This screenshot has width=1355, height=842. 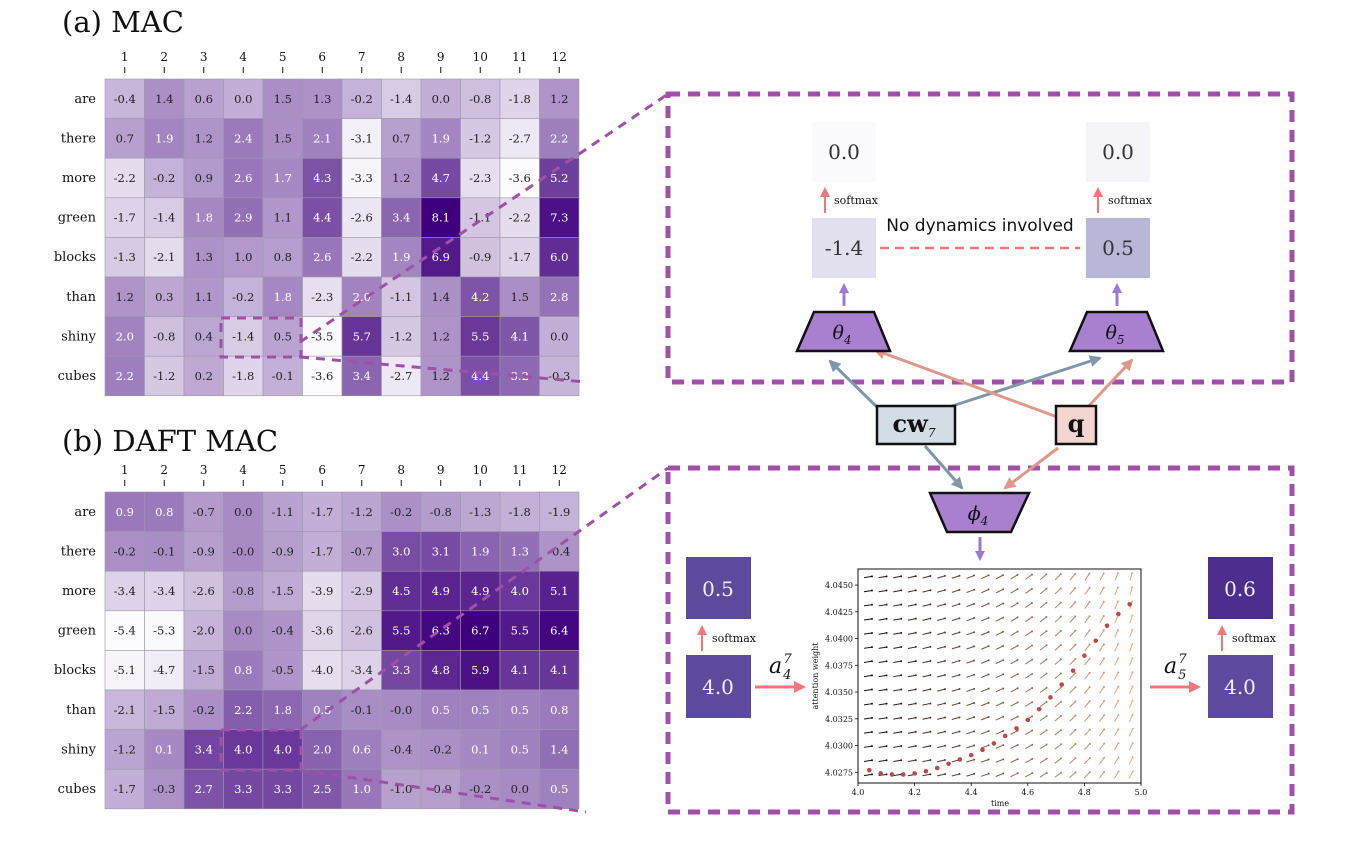 I want to click on heatmap-value: 1.7, so click(x=283, y=178).